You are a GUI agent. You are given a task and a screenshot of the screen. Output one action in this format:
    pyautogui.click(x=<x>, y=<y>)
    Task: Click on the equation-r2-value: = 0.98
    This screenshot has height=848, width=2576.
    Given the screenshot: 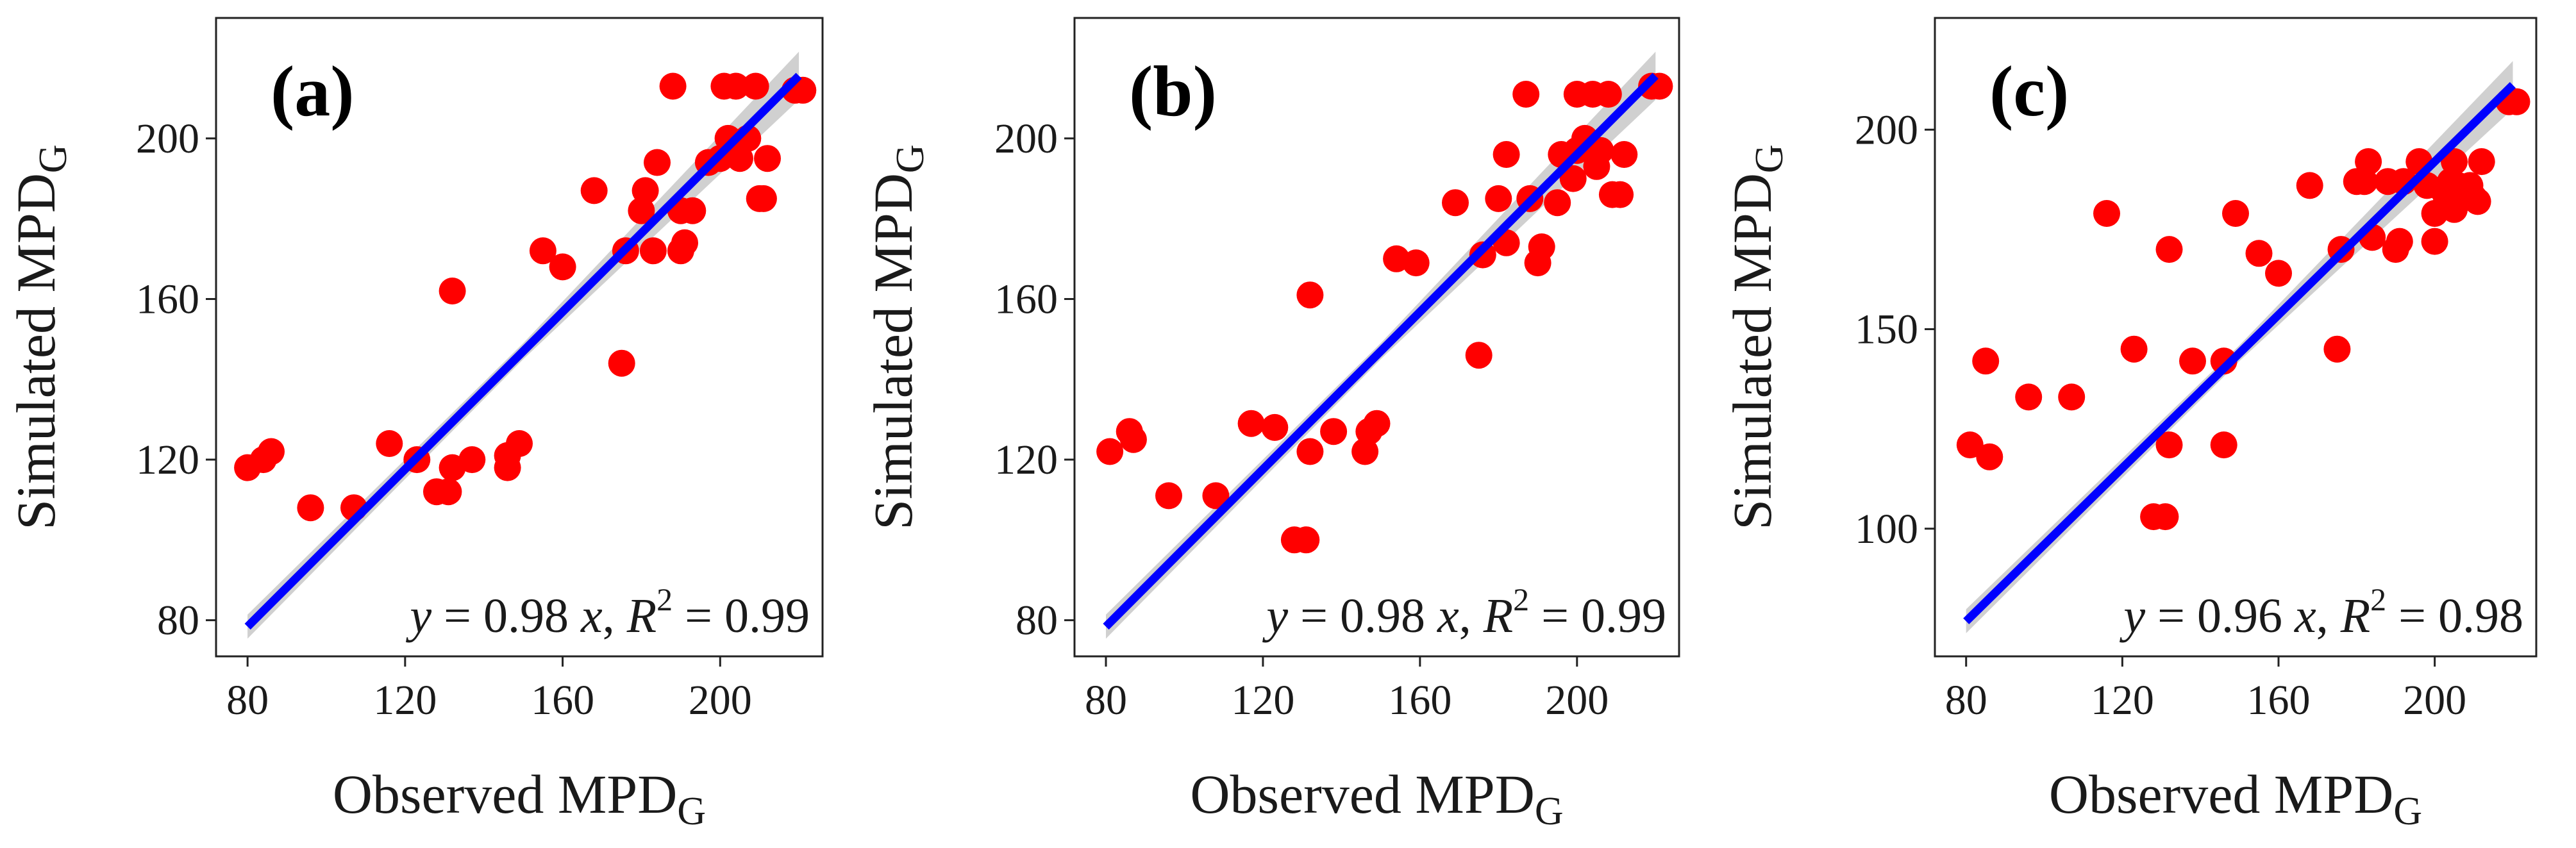 What is the action you would take?
    pyautogui.click(x=2454, y=616)
    